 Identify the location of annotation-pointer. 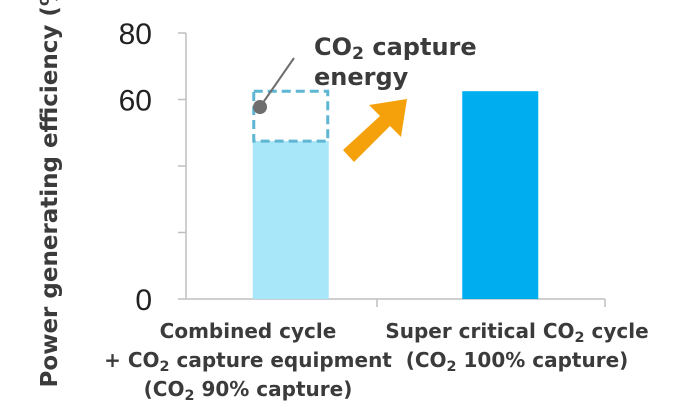
(277, 82).